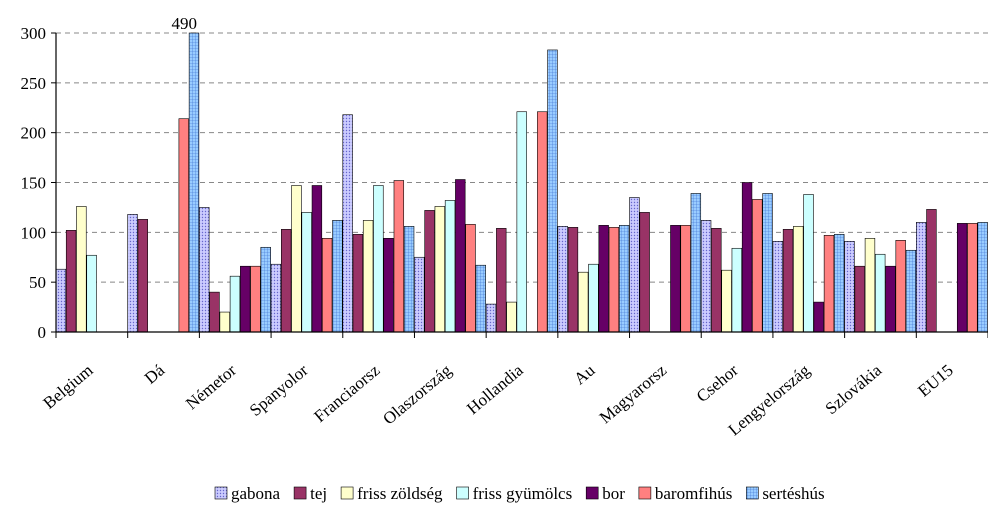 This screenshot has width=988, height=514. What do you see at coordinates (318, 493) in the screenshot?
I see `legend-label: tej` at bounding box center [318, 493].